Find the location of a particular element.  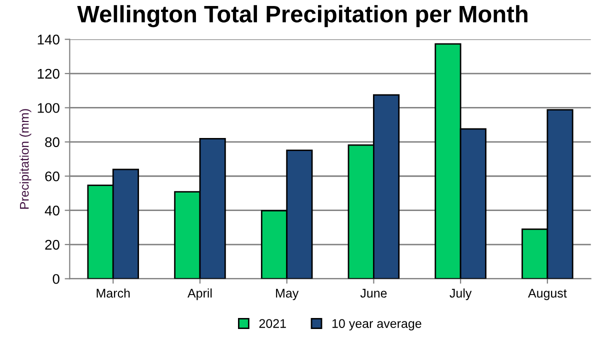

legend-label: 2021 is located at coordinates (272, 323).